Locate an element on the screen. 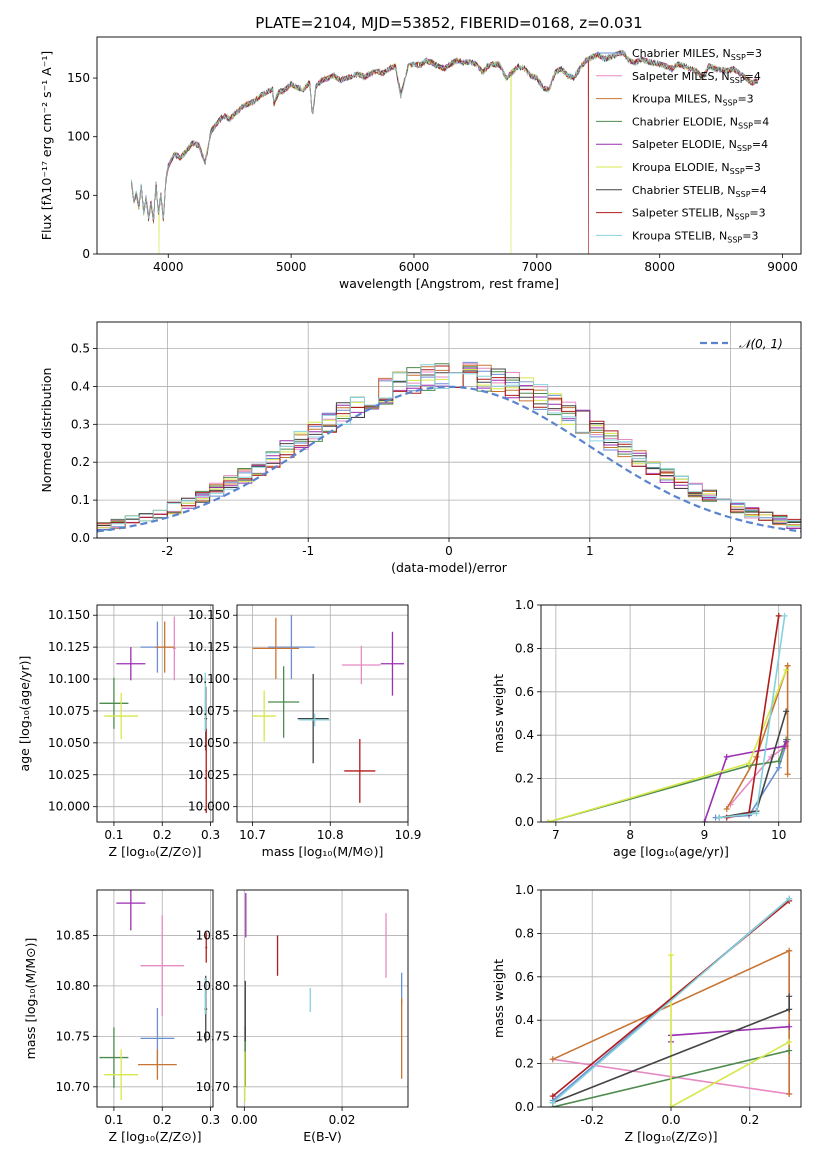 The width and height of the screenshot is (819, 1170). x-tick-label: 0.0 is located at coordinates (670, 1120).